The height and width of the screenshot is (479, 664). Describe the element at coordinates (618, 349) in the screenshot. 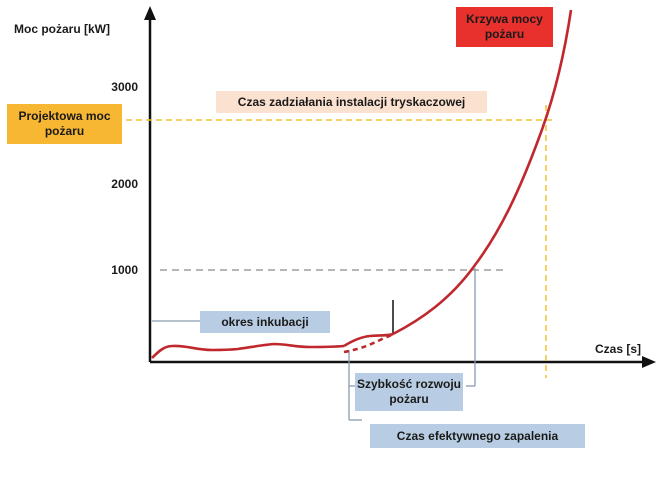

I see `x-axis-label: Czas [s]` at that location.